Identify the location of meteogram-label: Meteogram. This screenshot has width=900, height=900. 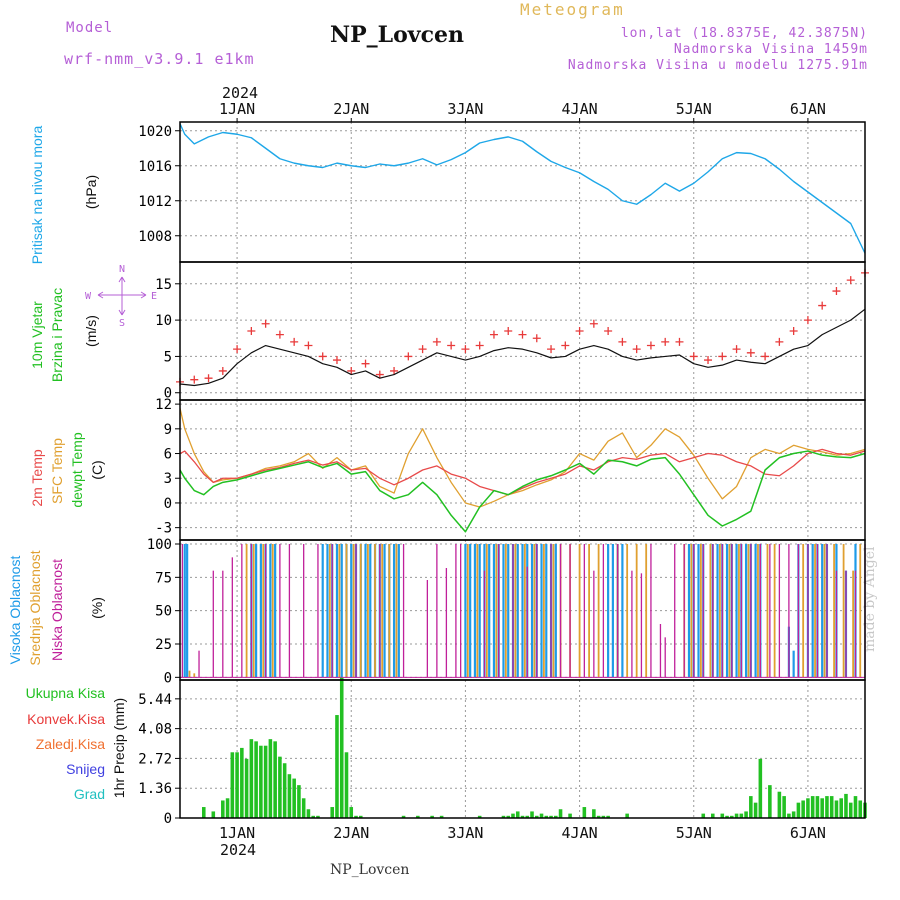
(572, 9).